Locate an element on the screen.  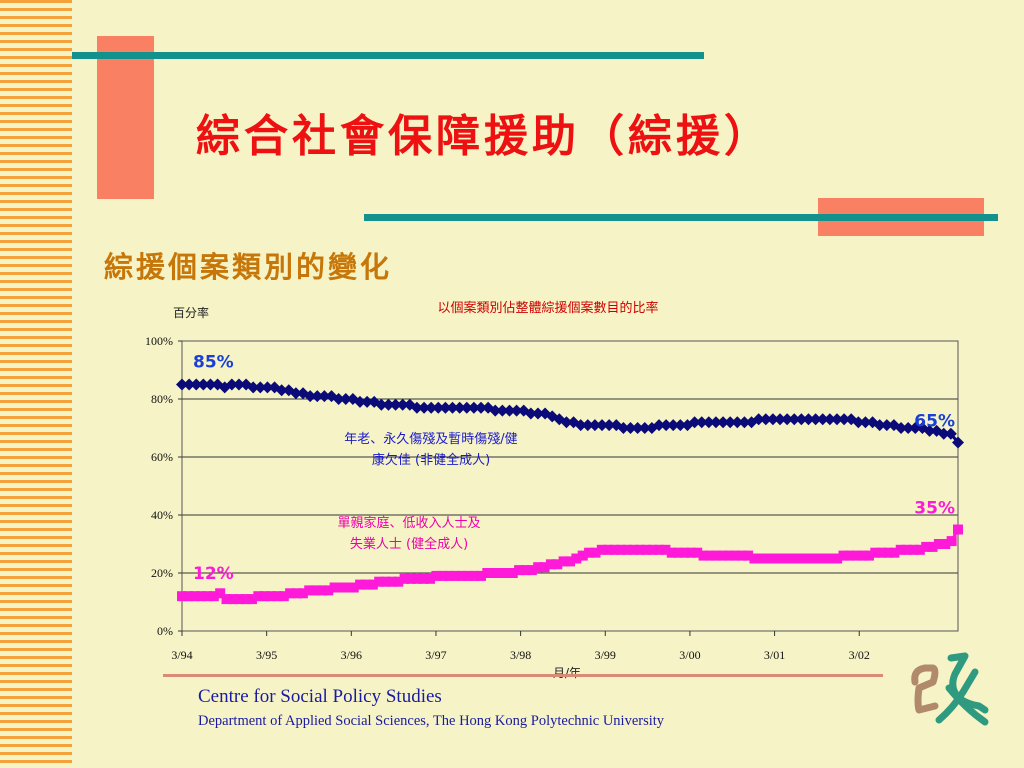
series-label-line2: 失業人士 (健全成人) is located at coordinates (409, 544).